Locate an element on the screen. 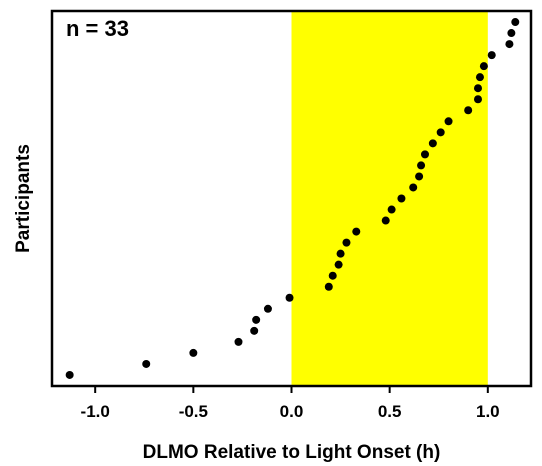  x-tick-label: 0.0 is located at coordinates (292, 411).